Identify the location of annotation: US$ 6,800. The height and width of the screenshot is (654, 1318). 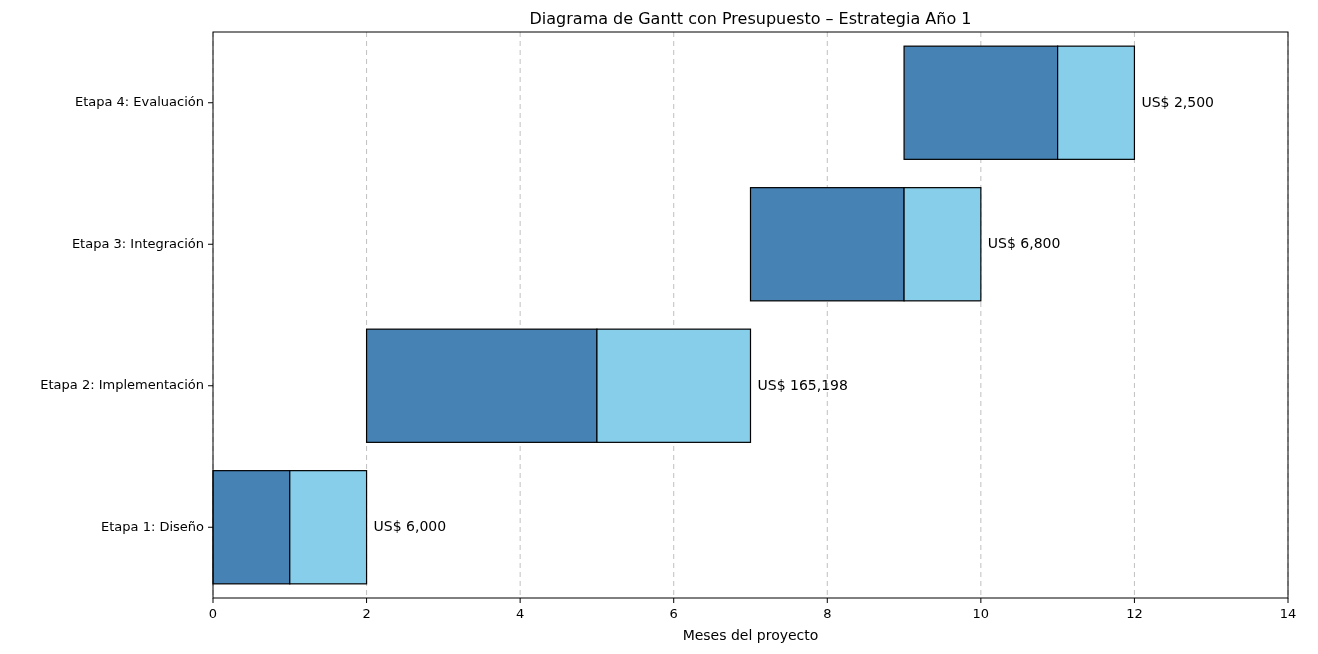
(1024, 243).